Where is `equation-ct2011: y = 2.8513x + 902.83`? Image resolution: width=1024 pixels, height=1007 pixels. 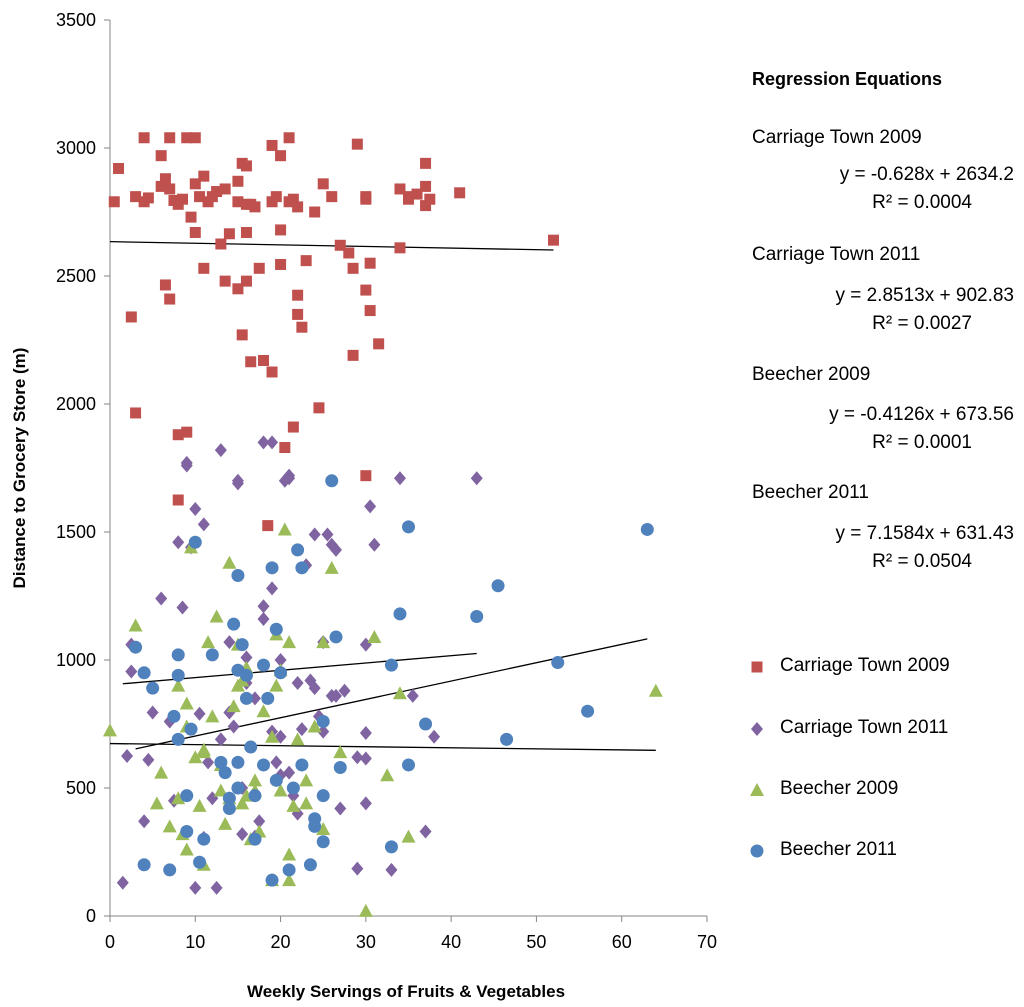 equation-ct2011: y = 2.8513x + 902.83 is located at coordinates (924, 295).